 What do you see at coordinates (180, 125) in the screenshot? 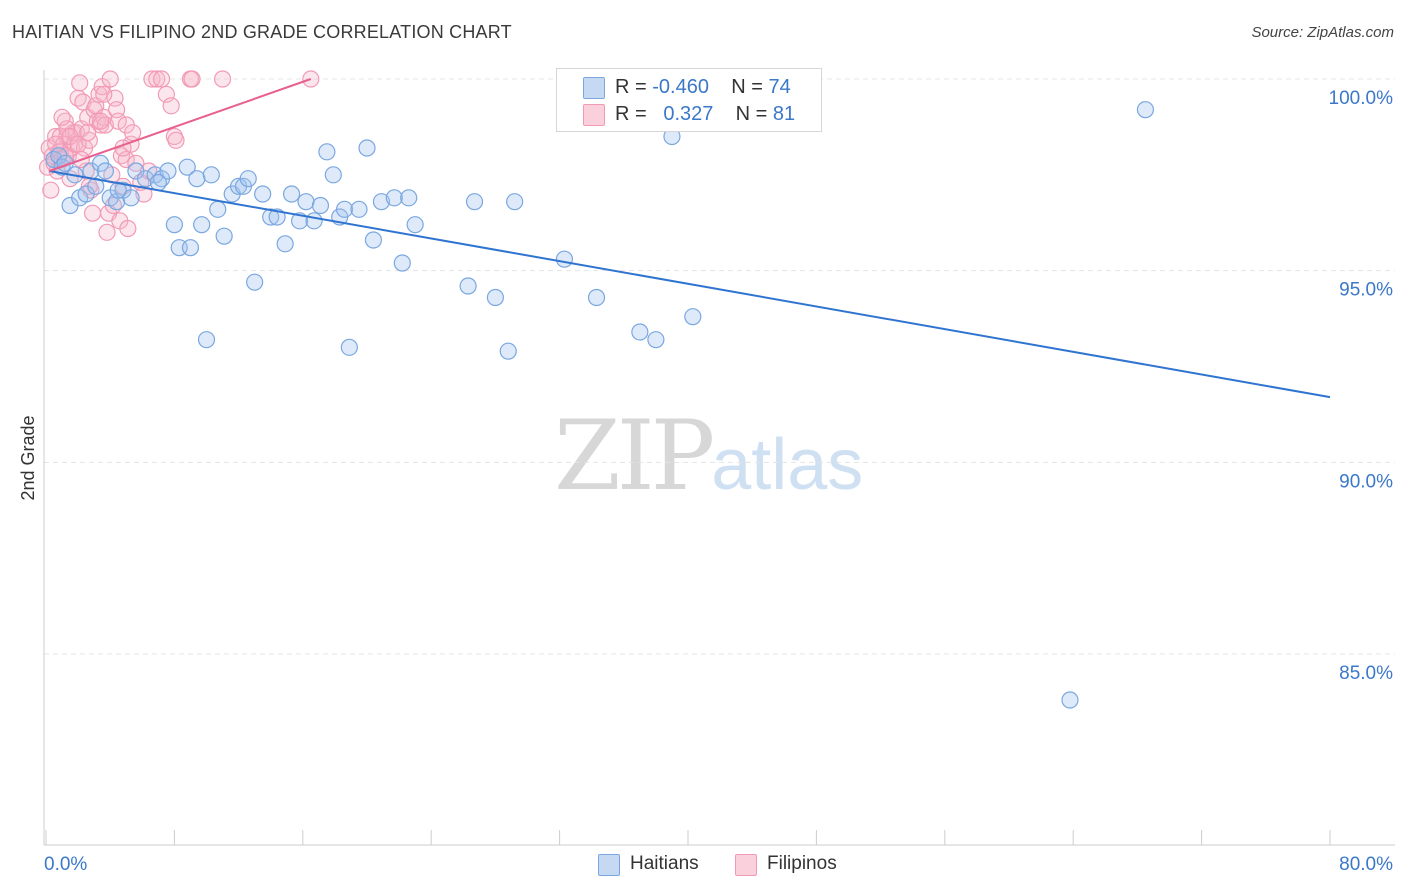
I see `filipinos-trend-line` at bounding box center [180, 125].